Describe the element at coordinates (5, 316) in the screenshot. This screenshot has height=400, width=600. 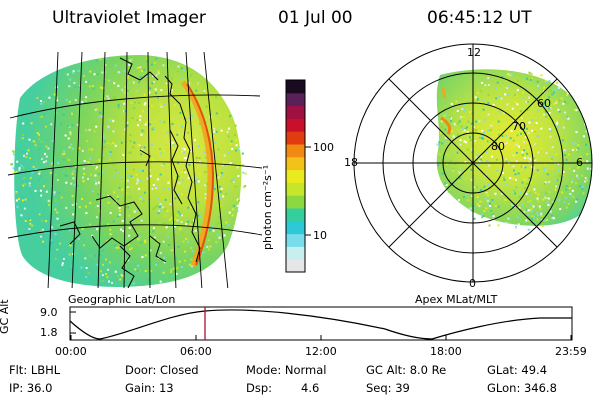
I see `timeline-ylabel: GC Alt` at that location.